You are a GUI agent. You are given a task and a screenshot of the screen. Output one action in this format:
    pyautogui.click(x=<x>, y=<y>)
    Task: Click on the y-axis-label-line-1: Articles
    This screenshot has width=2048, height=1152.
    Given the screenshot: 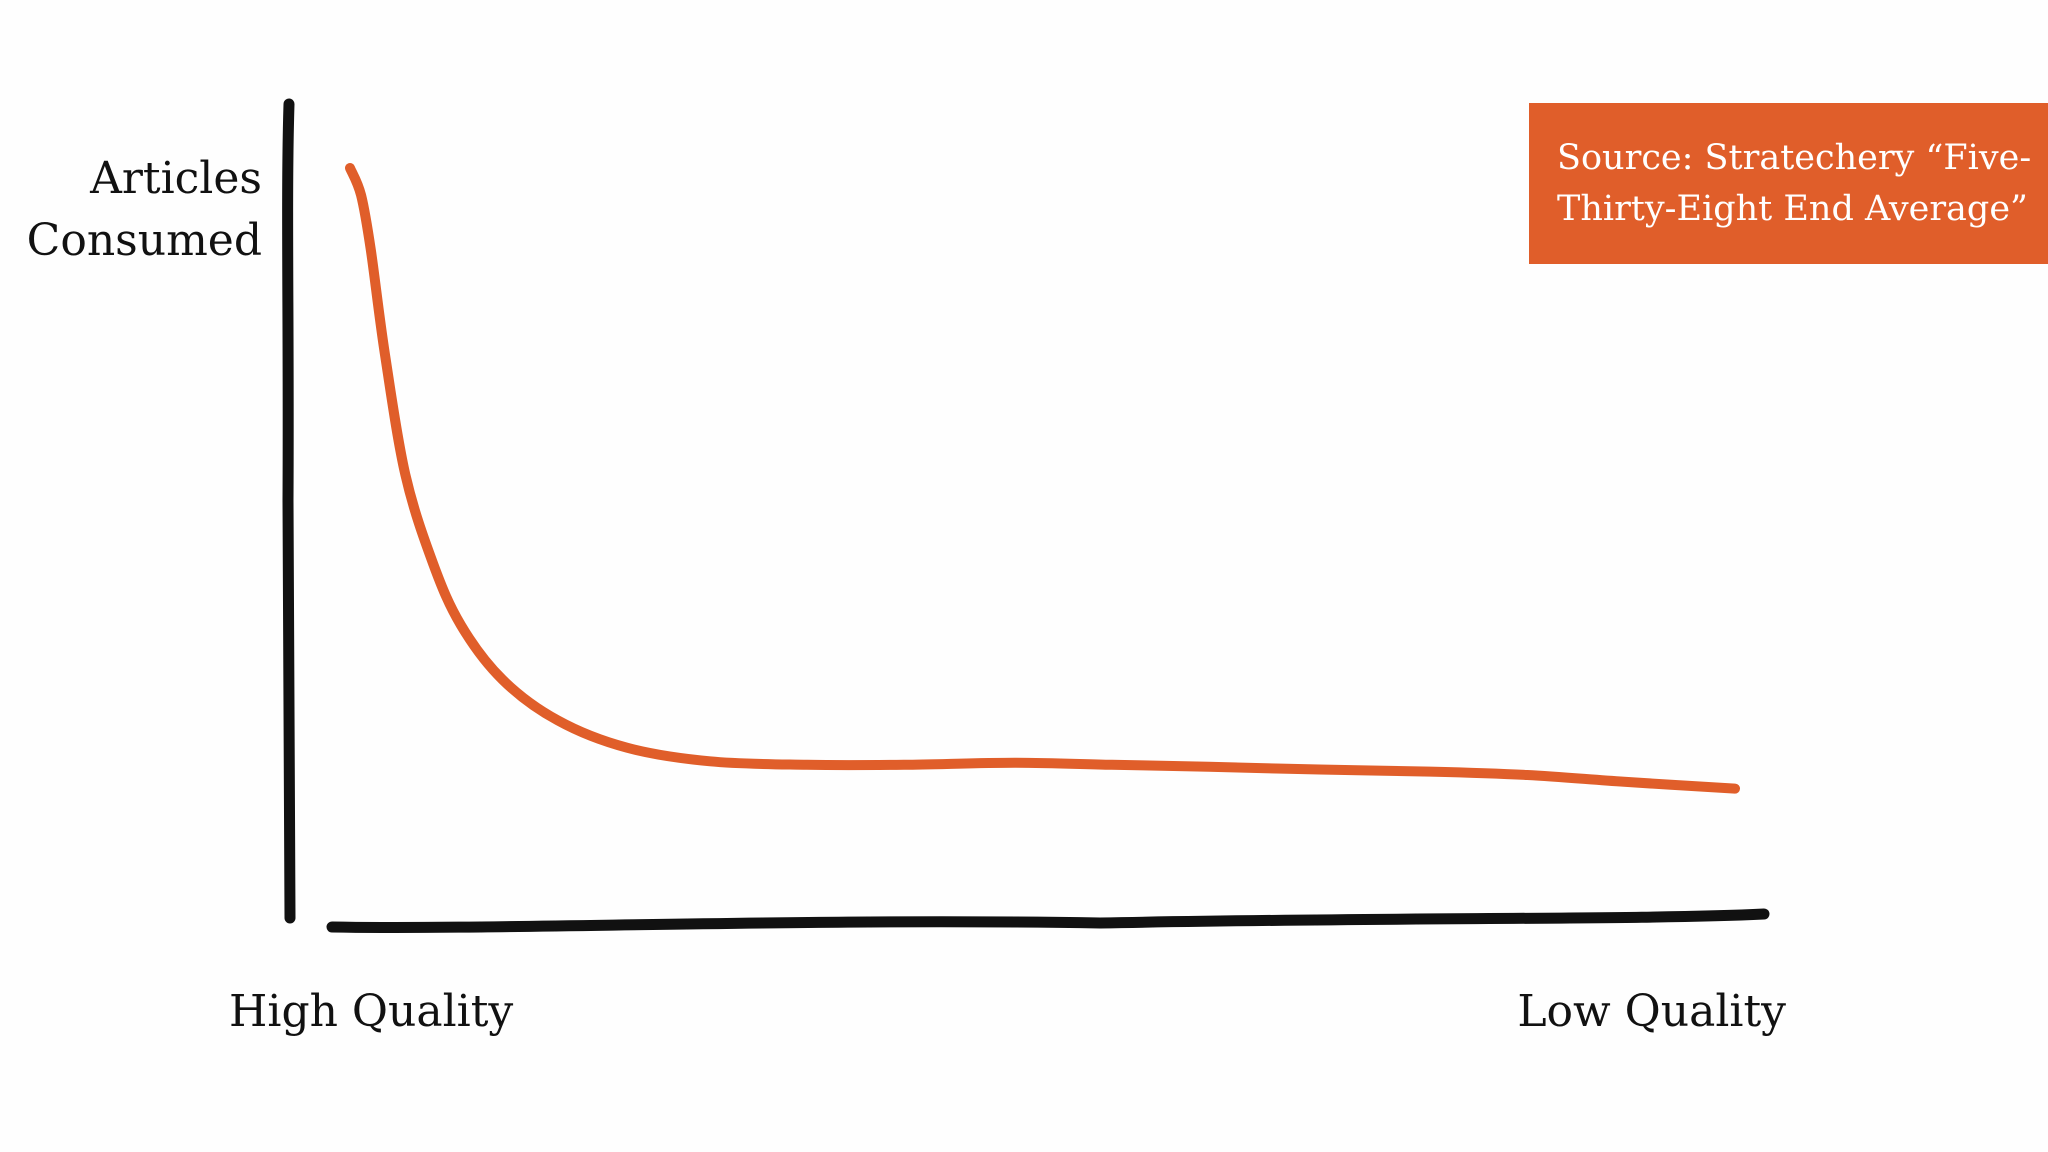 What is the action you would take?
    pyautogui.click(x=176, y=178)
    